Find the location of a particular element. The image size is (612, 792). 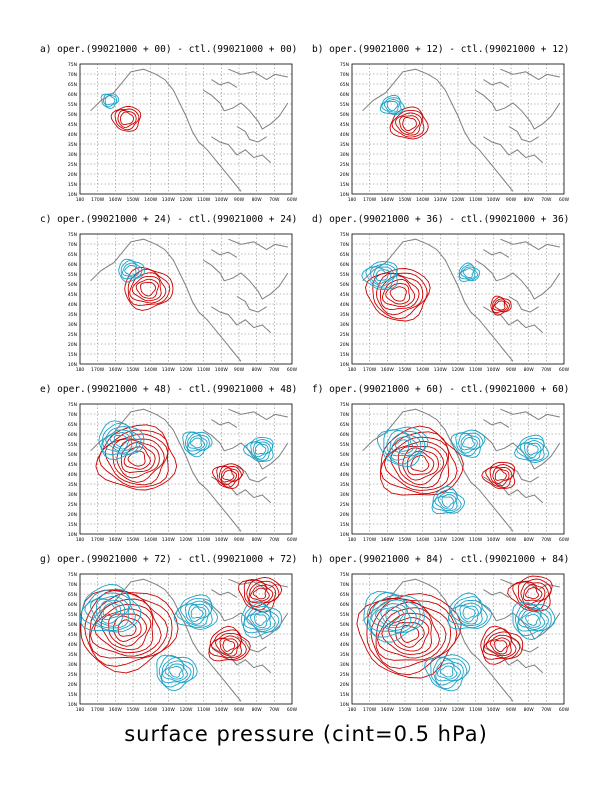

longitude-label: 120W is located at coordinates (458, 200).